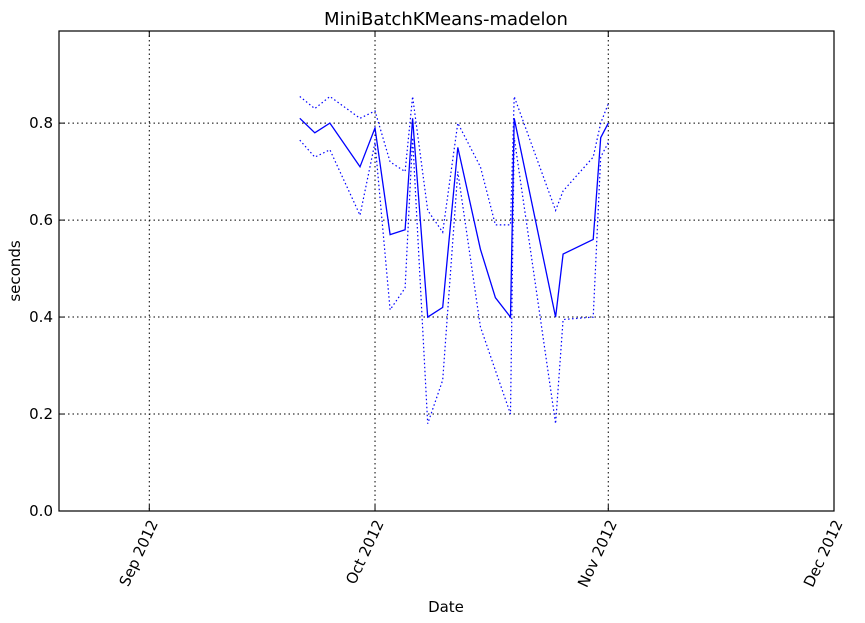  What do you see at coordinates (823, 553) in the screenshot?
I see `x-tick-label: Dec 2012` at bounding box center [823, 553].